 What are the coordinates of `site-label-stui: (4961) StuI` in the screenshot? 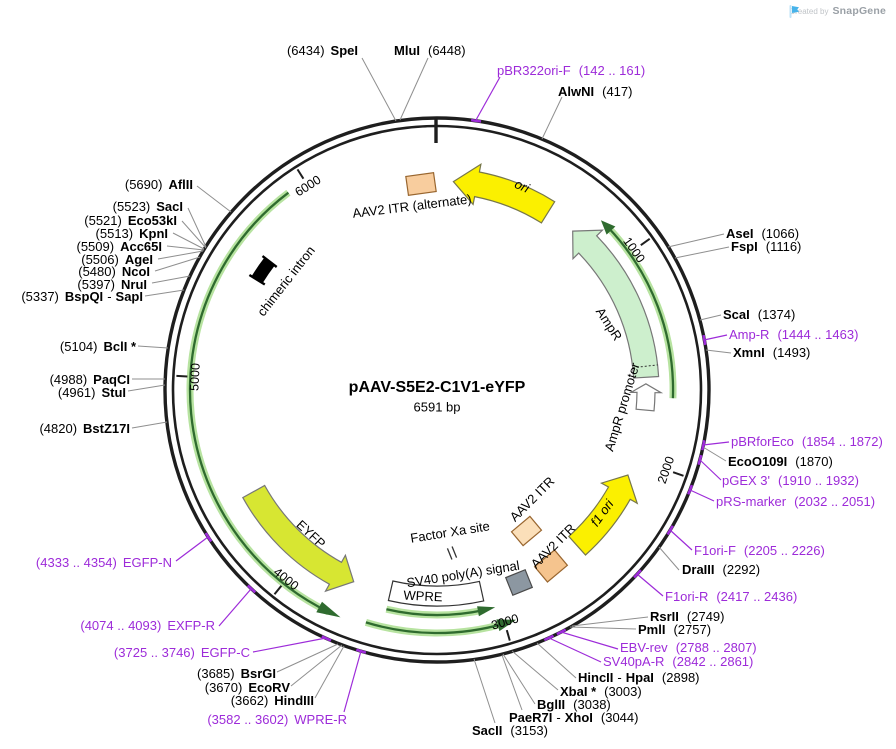 It's located at (91, 392).